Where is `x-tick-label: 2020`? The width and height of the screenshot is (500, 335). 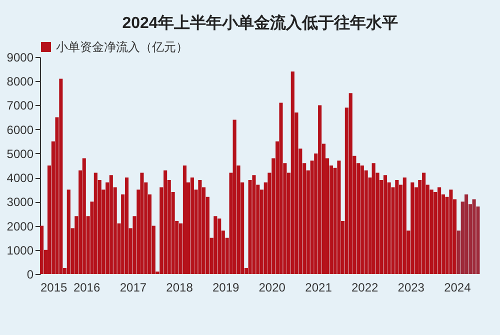
x-tick-label: 2020 is located at coordinates (272, 287).